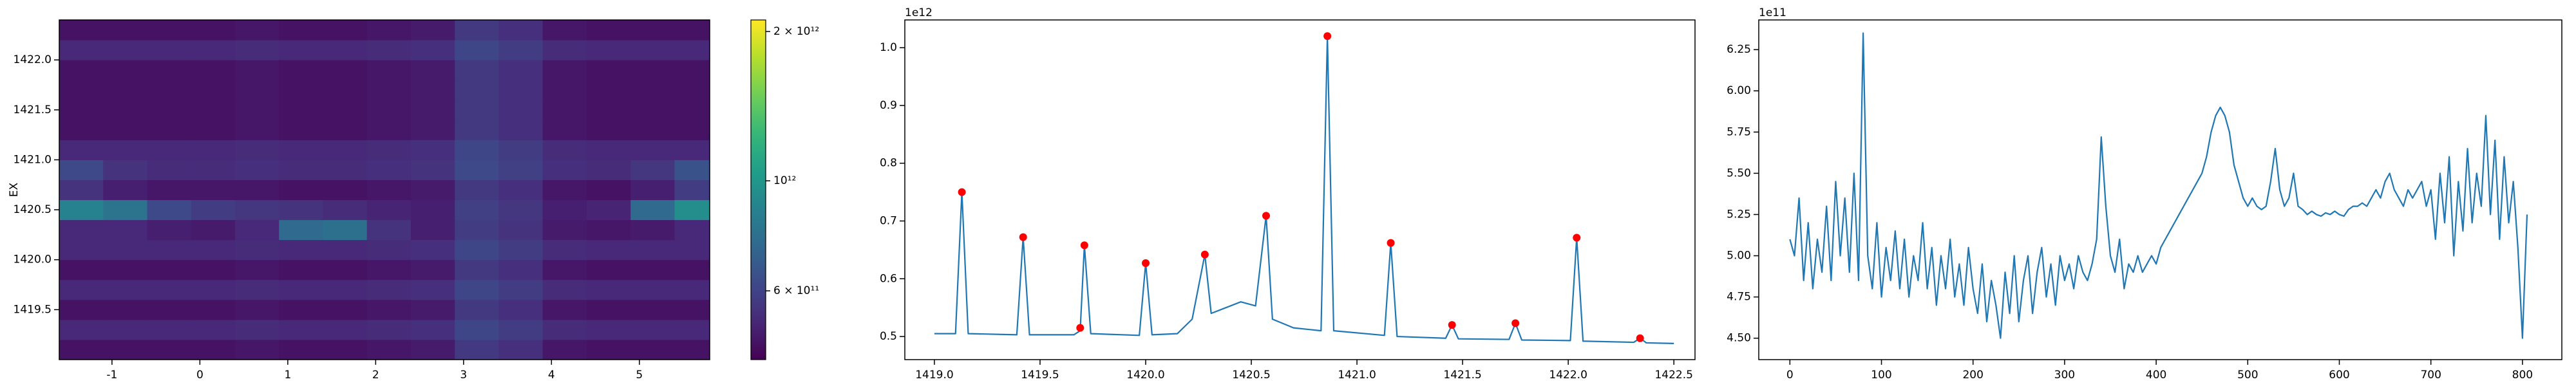 The image size is (2576, 386). I want to click on y-tick-label: 1421.5, so click(33, 110).